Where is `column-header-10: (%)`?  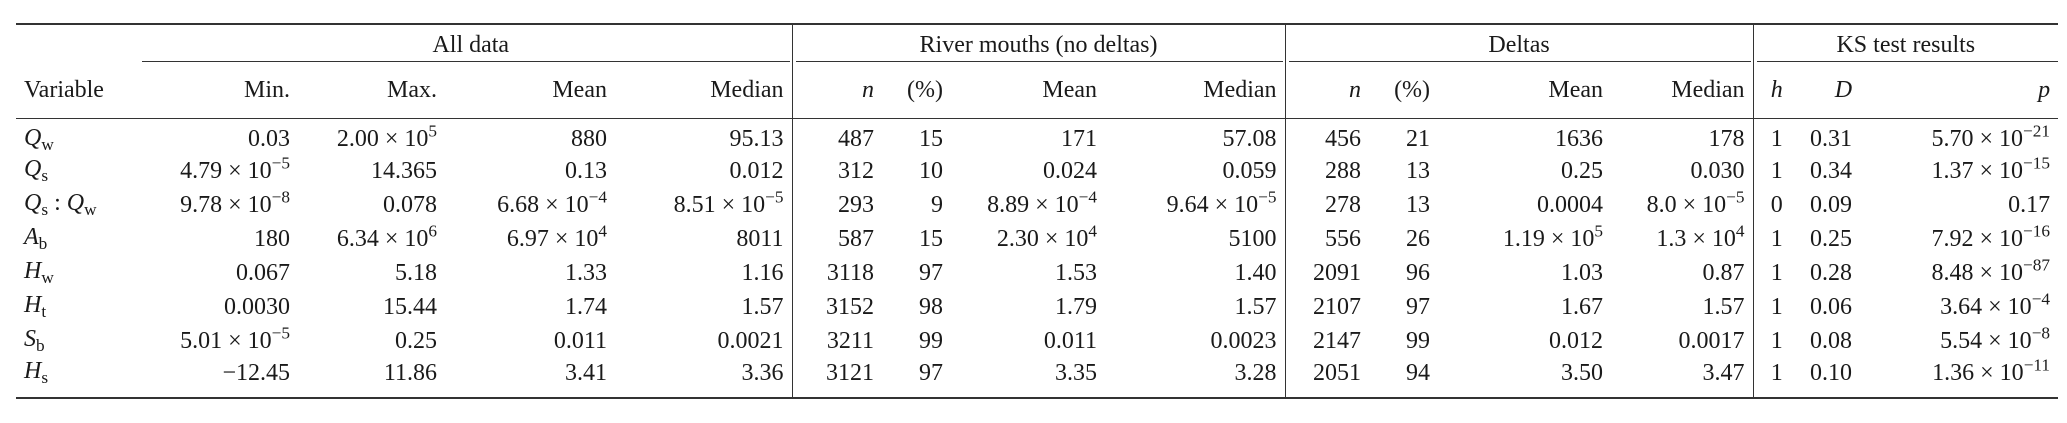
column-header-10: (%) is located at coordinates (1412, 89).